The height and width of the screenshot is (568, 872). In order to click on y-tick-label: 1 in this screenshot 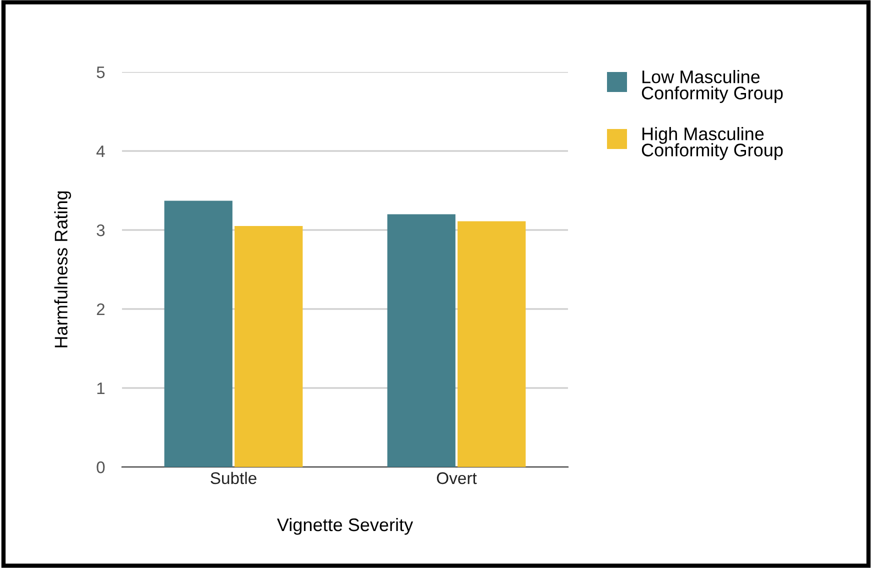, I will do `click(101, 388)`.